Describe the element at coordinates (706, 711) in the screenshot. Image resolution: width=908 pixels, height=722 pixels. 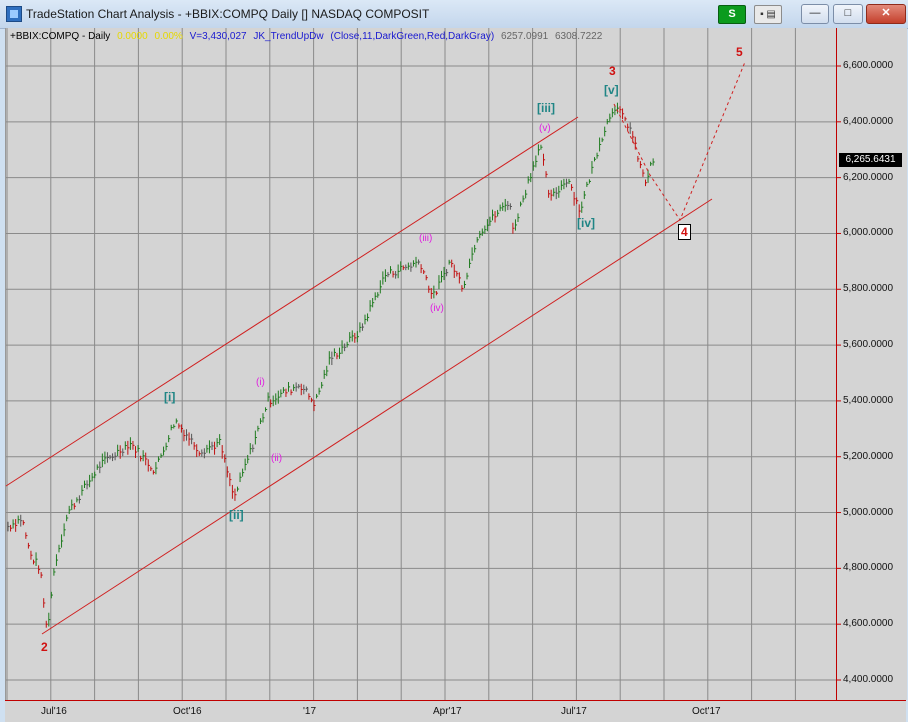
I see `time-axis-label: Oct'17` at that location.